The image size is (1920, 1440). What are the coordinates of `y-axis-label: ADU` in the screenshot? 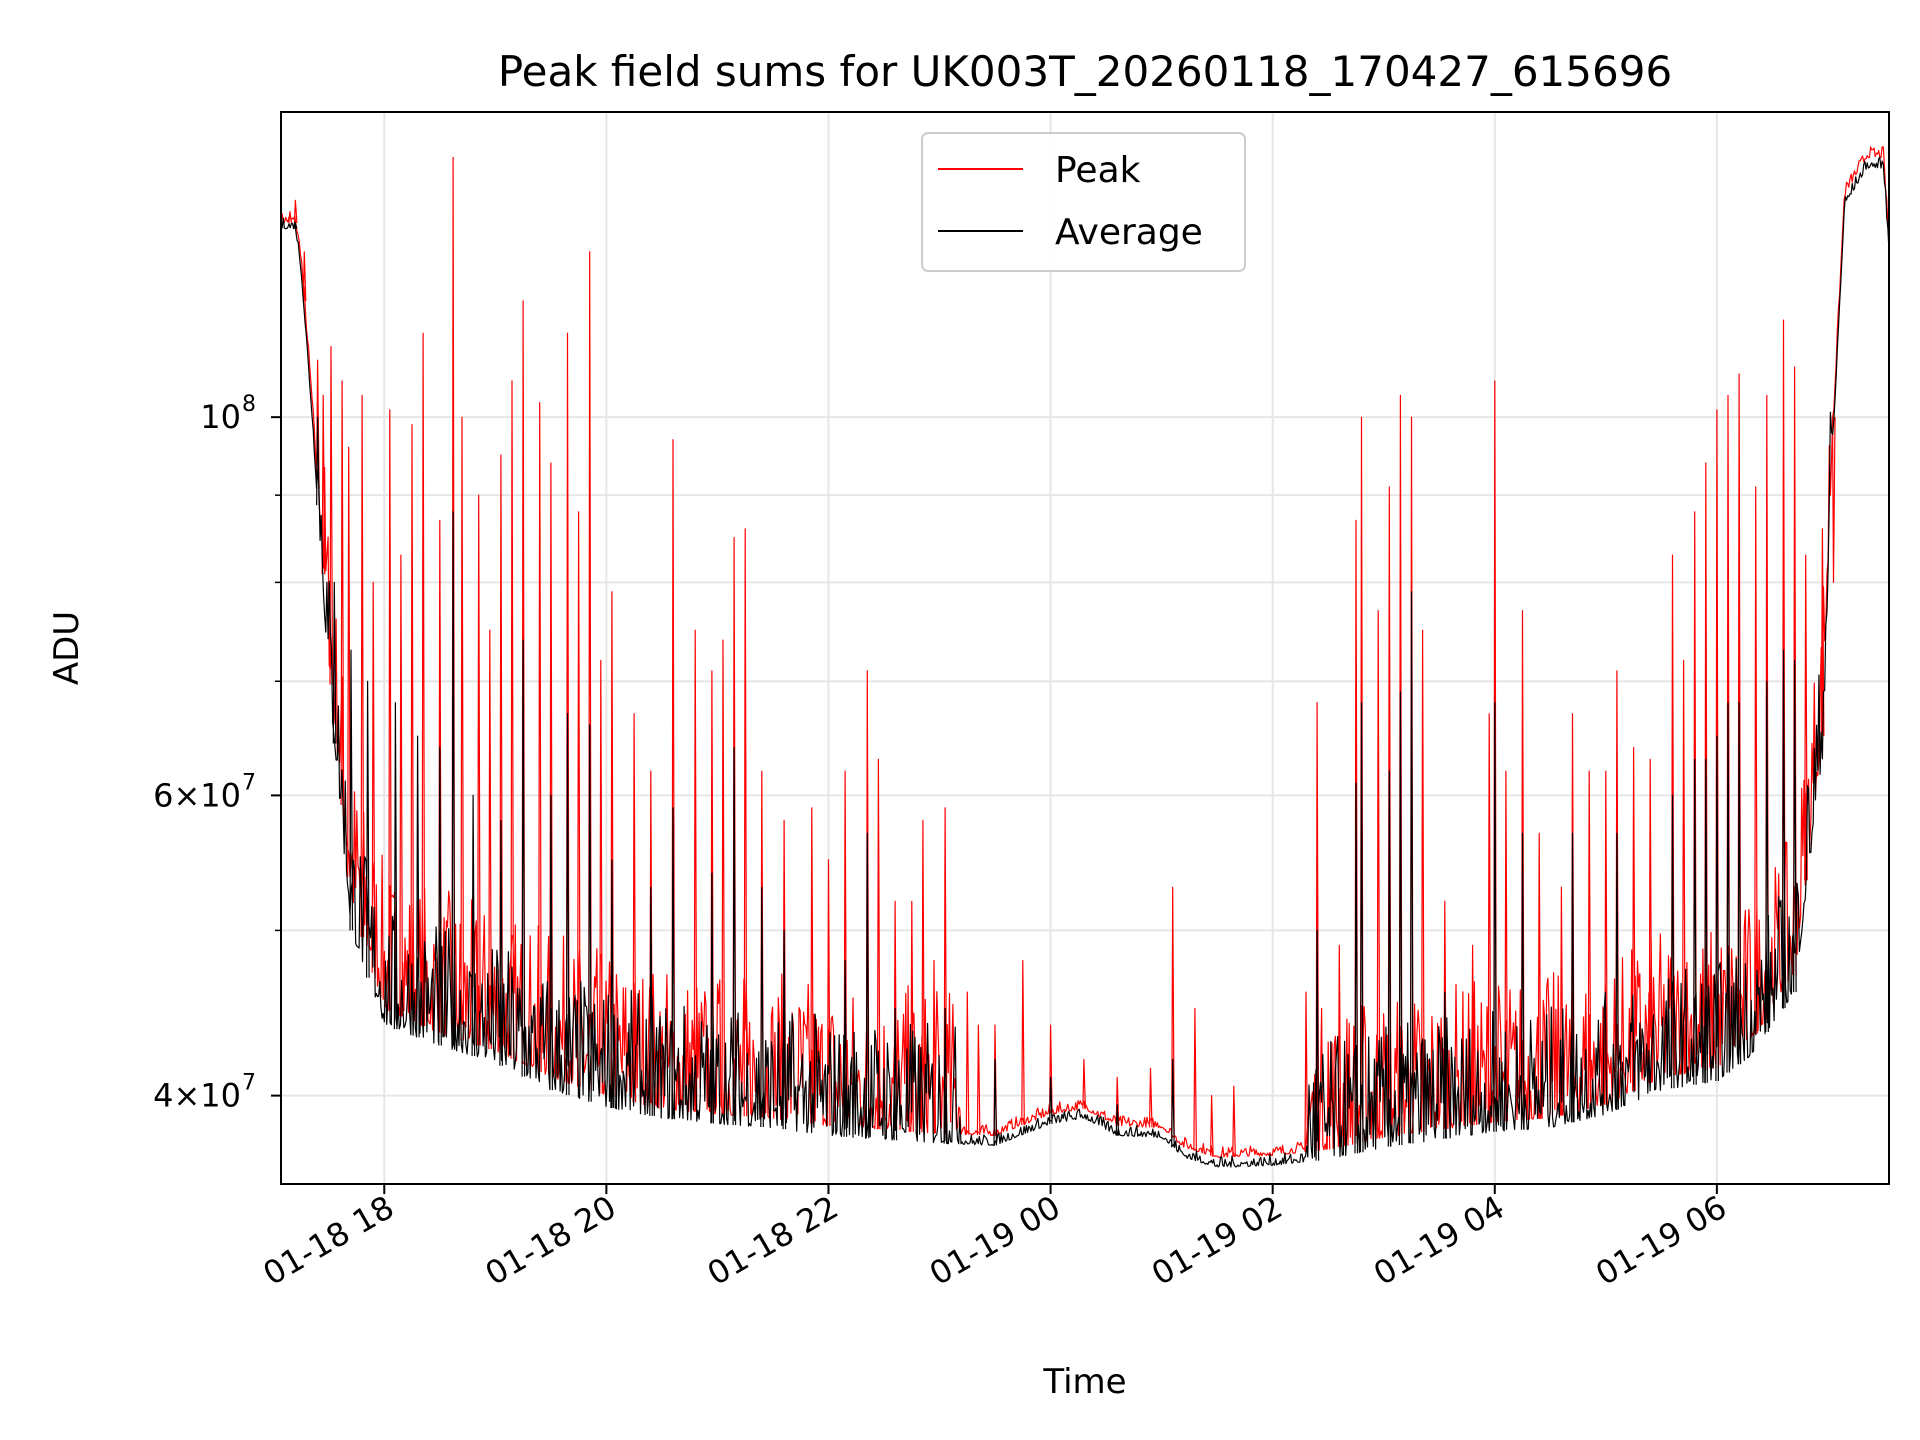 It's located at (67, 648).